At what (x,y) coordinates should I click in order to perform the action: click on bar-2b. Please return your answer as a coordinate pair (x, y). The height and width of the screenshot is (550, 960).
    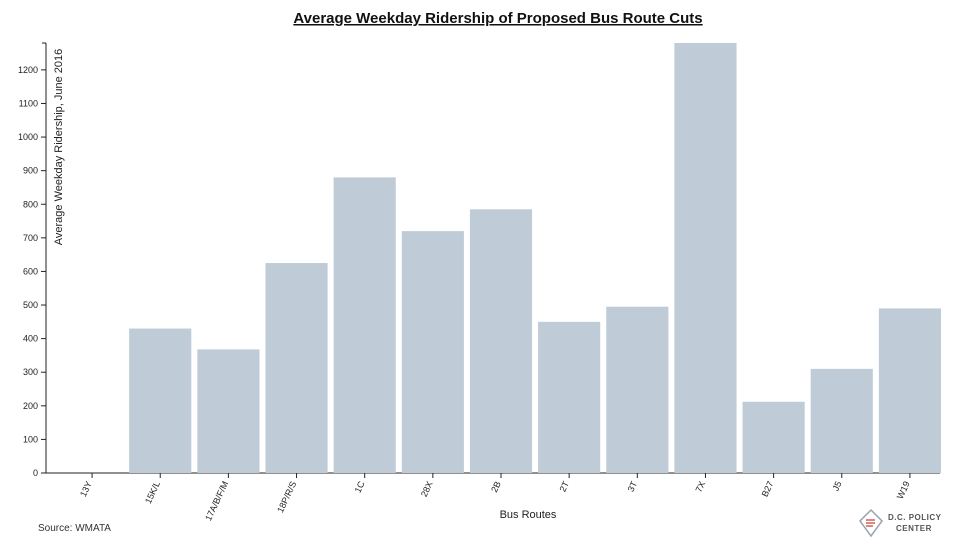
    Looking at the image, I should click on (501, 341).